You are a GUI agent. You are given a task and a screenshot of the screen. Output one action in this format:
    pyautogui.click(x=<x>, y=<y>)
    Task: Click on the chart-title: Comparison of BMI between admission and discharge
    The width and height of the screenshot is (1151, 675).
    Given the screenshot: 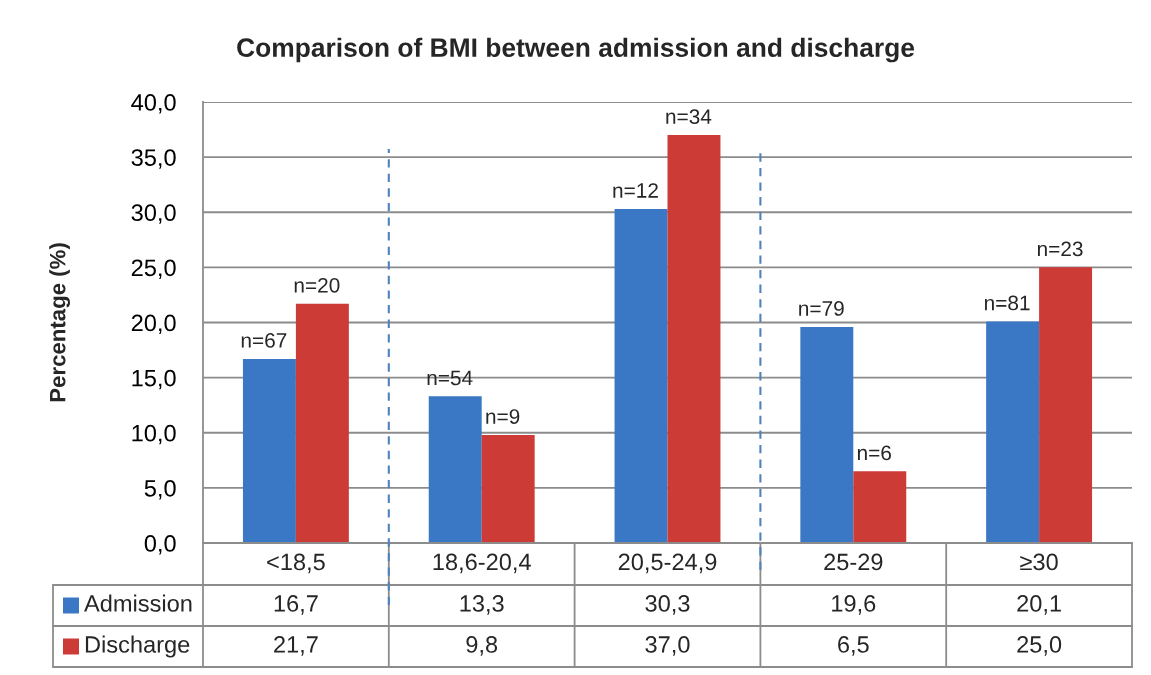 What is the action you would take?
    pyautogui.click(x=576, y=50)
    